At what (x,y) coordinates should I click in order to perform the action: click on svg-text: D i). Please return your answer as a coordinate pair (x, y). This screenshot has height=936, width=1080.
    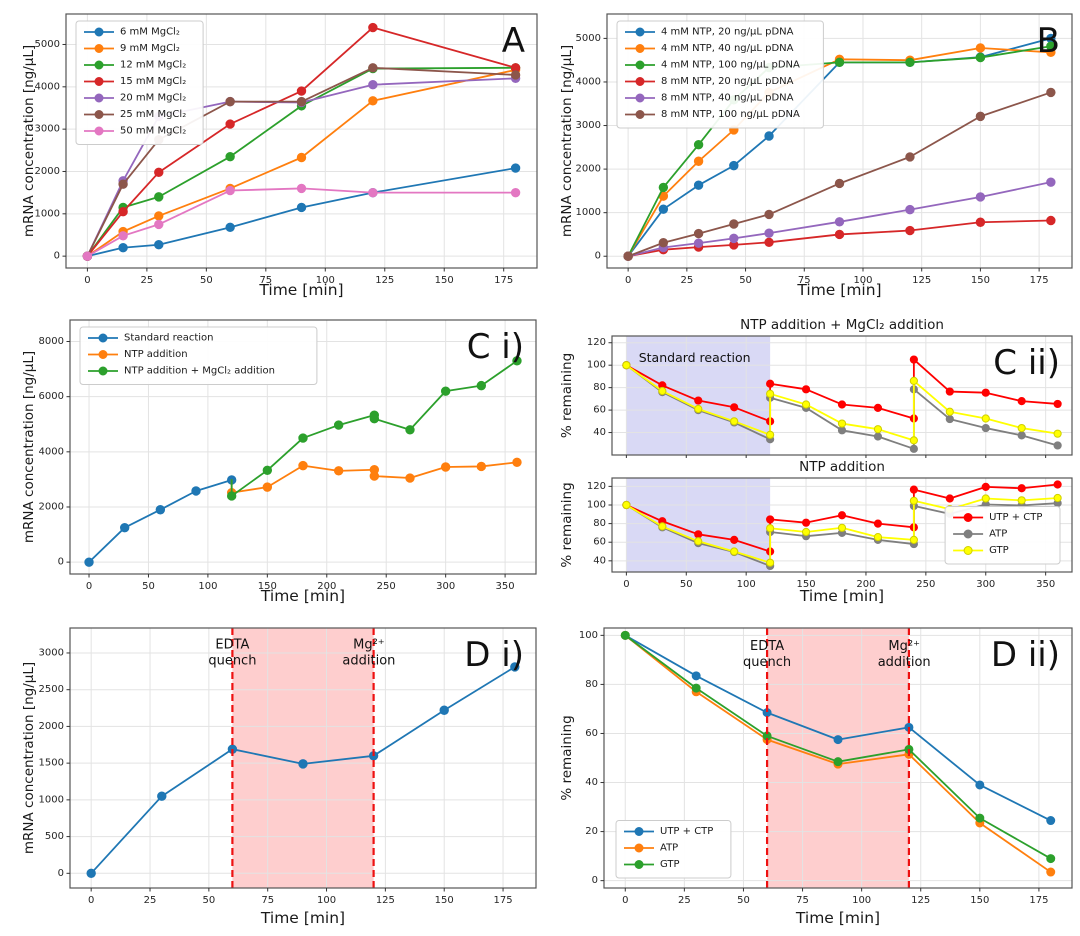
    Looking at the image, I should click on (494, 655).